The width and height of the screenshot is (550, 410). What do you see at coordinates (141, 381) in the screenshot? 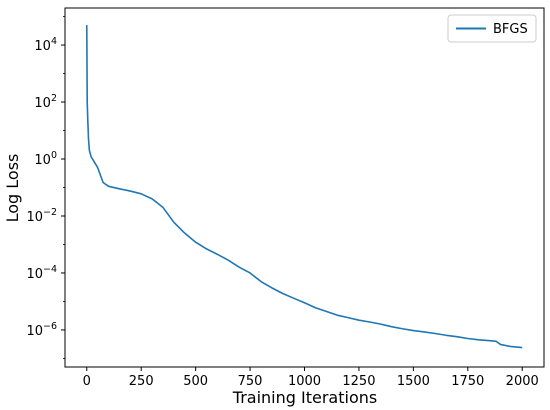
I see `x-tick-label: 250` at bounding box center [141, 381].